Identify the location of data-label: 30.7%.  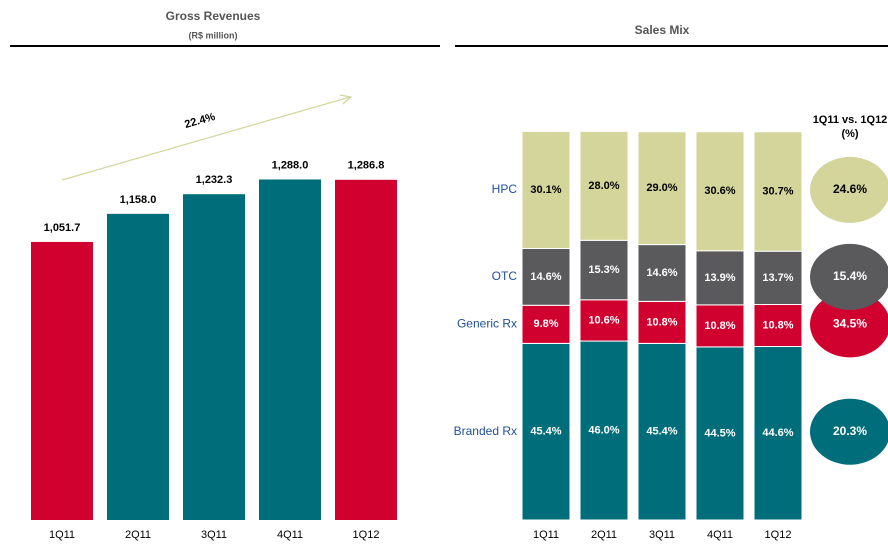
(777, 191).